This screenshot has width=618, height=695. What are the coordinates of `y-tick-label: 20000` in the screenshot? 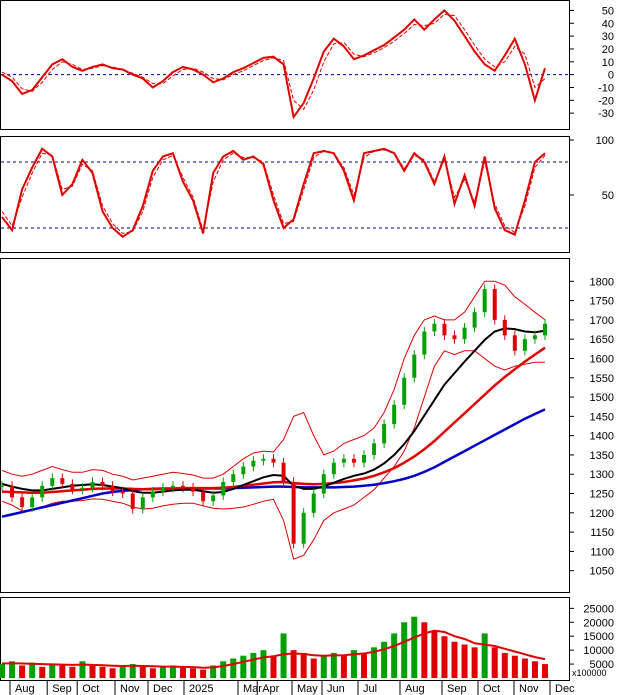 It's located at (598, 623).